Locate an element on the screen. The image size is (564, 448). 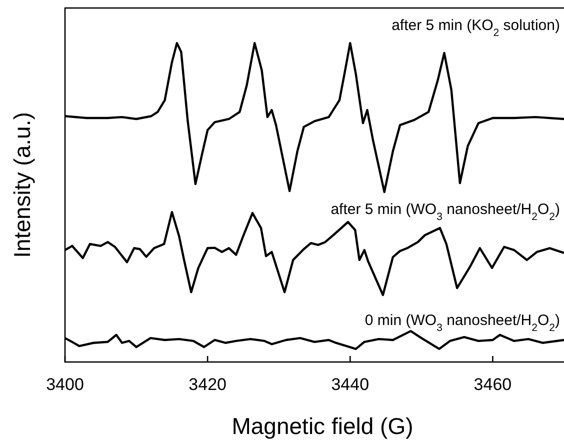
series-label: 0 min (WO$_{3}$ nanosheet/H$_{2}$O$_{2}$) is located at coordinates (462, 323).